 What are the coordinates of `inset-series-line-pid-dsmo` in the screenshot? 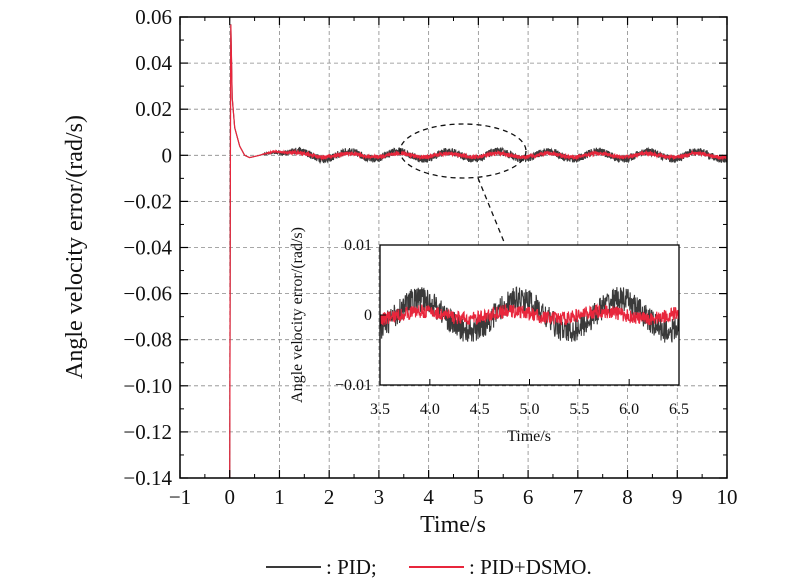 It's located at (529, 314).